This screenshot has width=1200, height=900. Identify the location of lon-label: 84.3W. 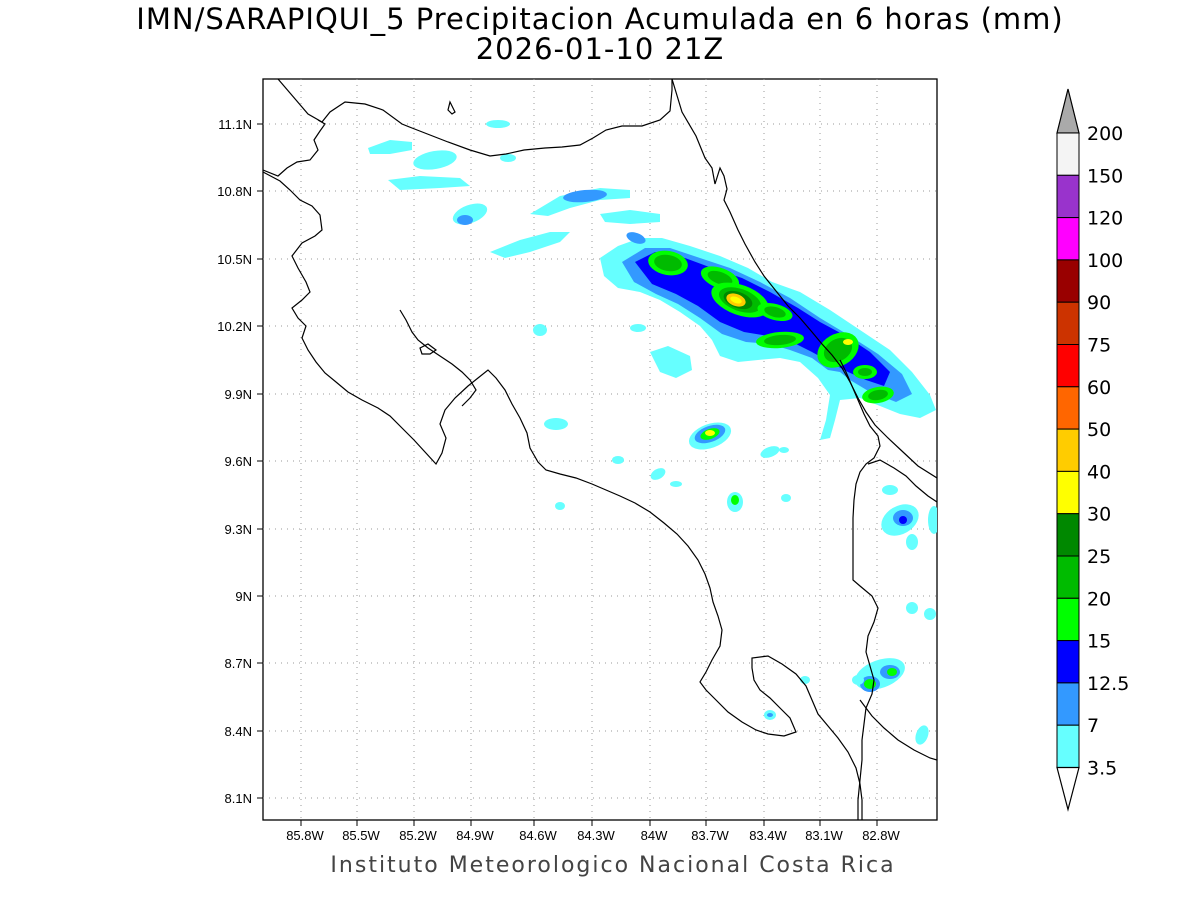
(596, 835).